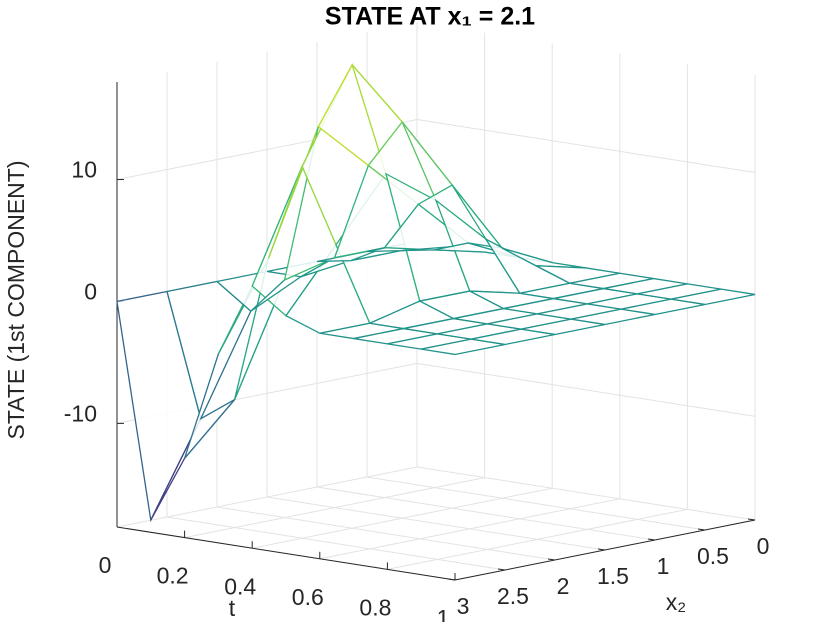 This screenshot has width=834, height=622. I want to click on y-tick-label: 1.5, so click(613, 576).